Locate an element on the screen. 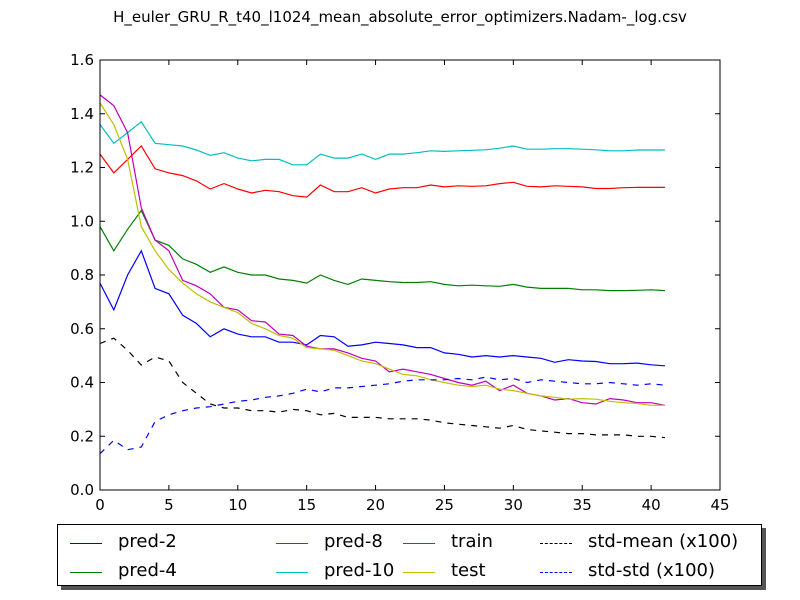  y-tick-label: 1.6 is located at coordinates (82, 60).